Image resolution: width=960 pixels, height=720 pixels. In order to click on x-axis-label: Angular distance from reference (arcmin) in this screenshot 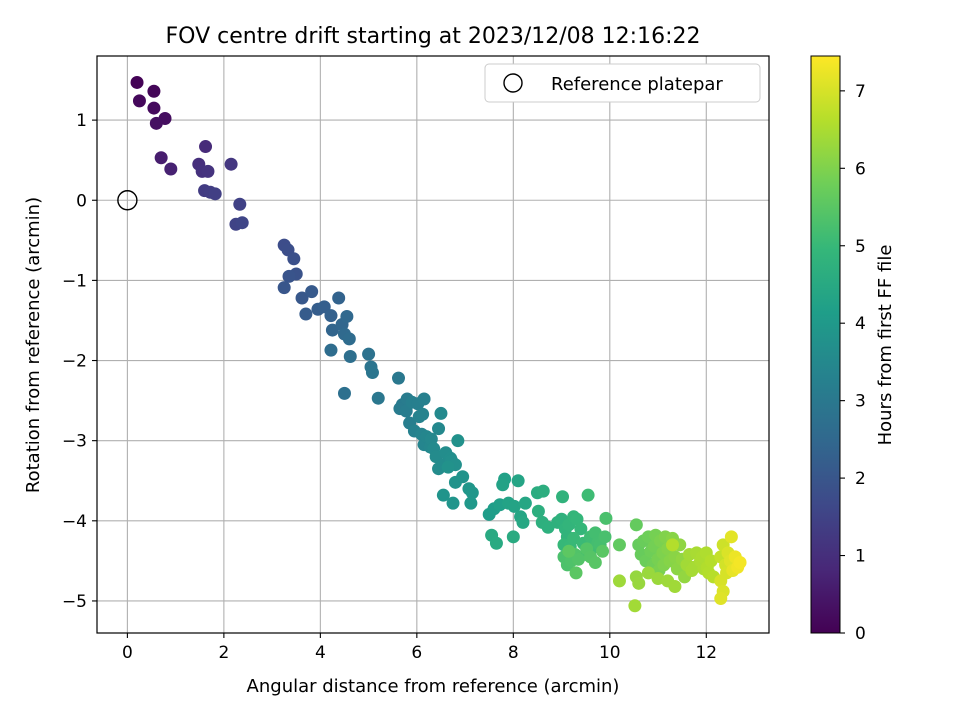, I will do `click(433, 686)`.